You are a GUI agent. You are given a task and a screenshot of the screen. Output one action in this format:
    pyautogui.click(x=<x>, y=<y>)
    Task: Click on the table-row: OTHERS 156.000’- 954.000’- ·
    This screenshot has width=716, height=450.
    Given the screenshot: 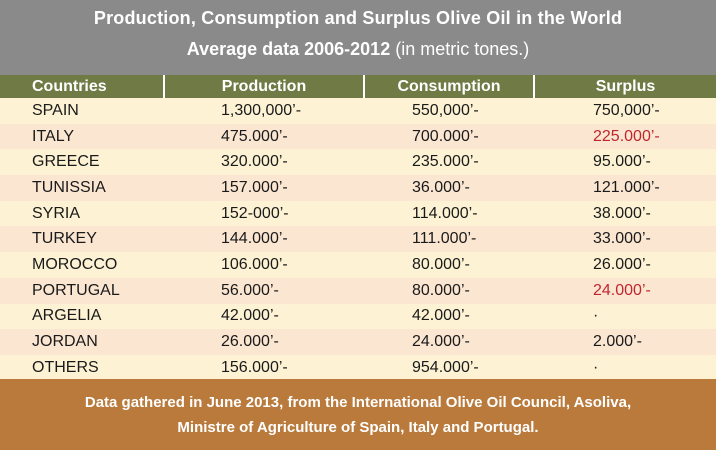 What is the action you would take?
    pyautogui.click(x=358, y=367)
    